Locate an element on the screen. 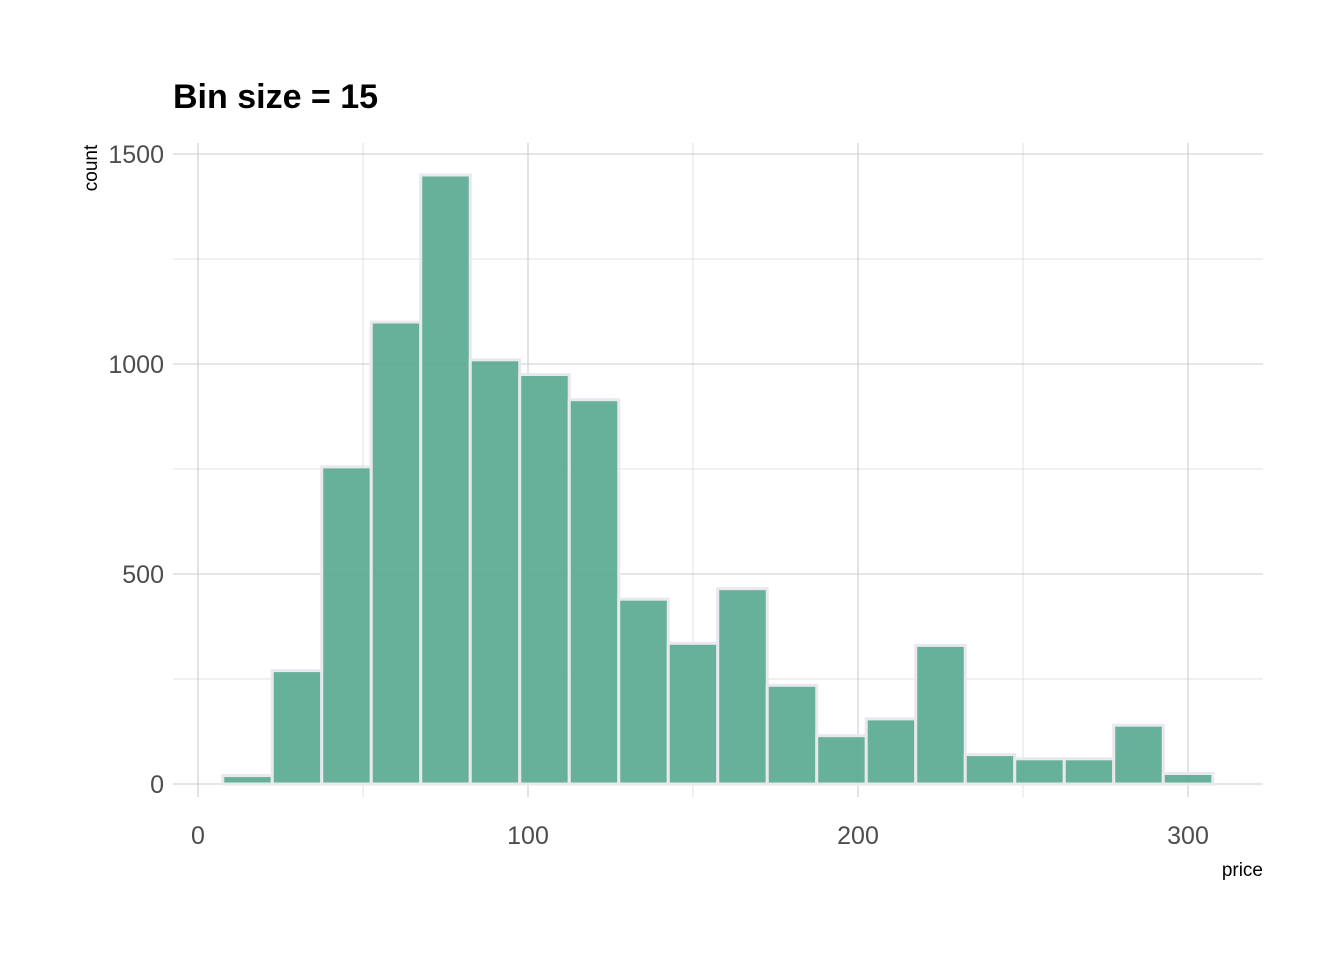  x-axis-label: price is located at coordinates (1242, 870).